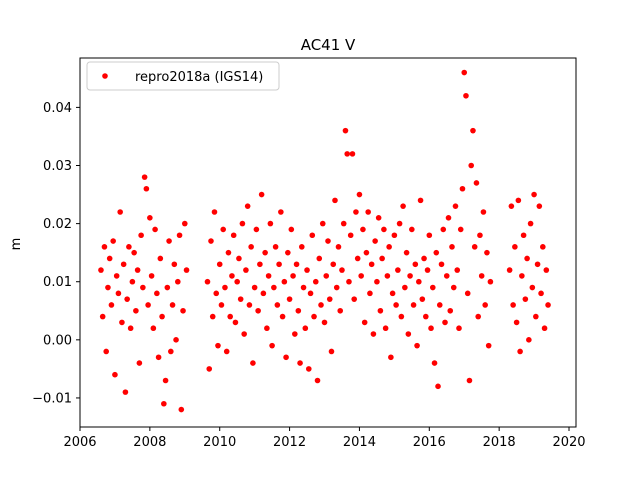 The height and width of the screenshot is (480, 640). What do you see at coordinates (219, 442) in the screenshot?
I see `x-tick-label: 2010` at bounding box center [219, 442].